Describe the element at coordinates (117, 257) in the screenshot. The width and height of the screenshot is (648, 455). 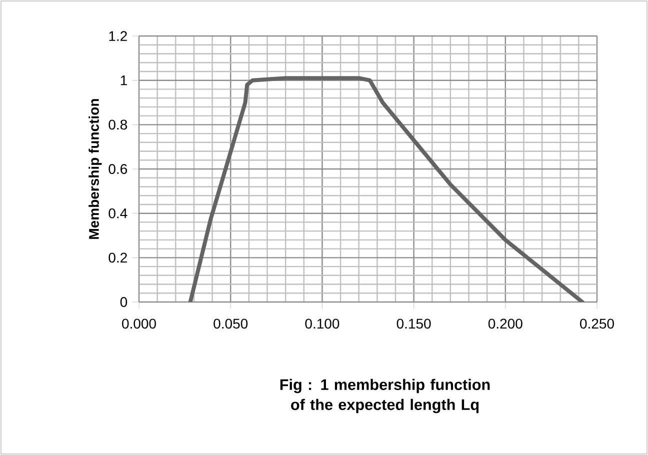
I see `y-tick-label: 0.2` at that location.